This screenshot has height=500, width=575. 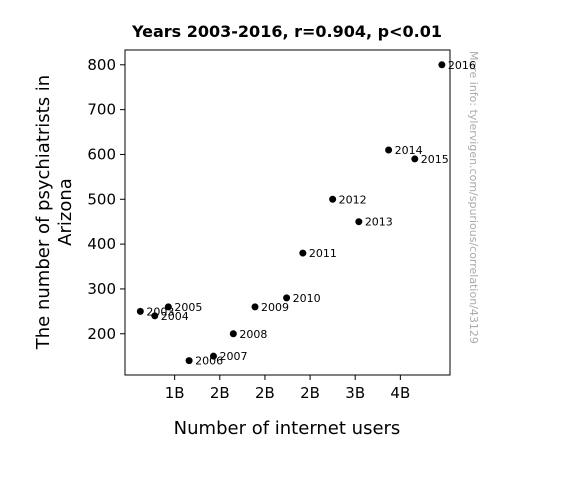 I want to click on x-tick-label: 1B, so click(x=175, y=393).